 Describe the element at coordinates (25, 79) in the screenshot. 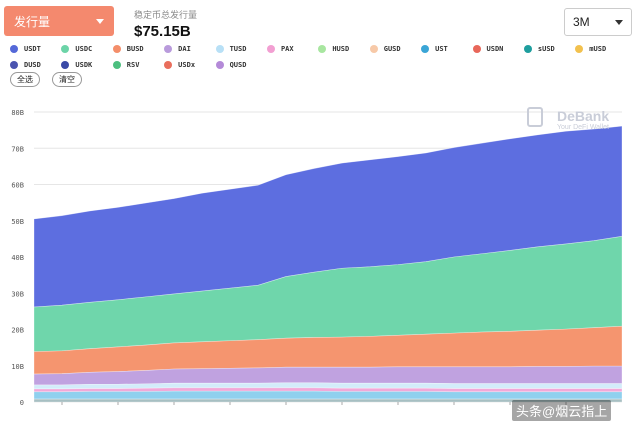

I see `select-all-button: 全选` at that location.